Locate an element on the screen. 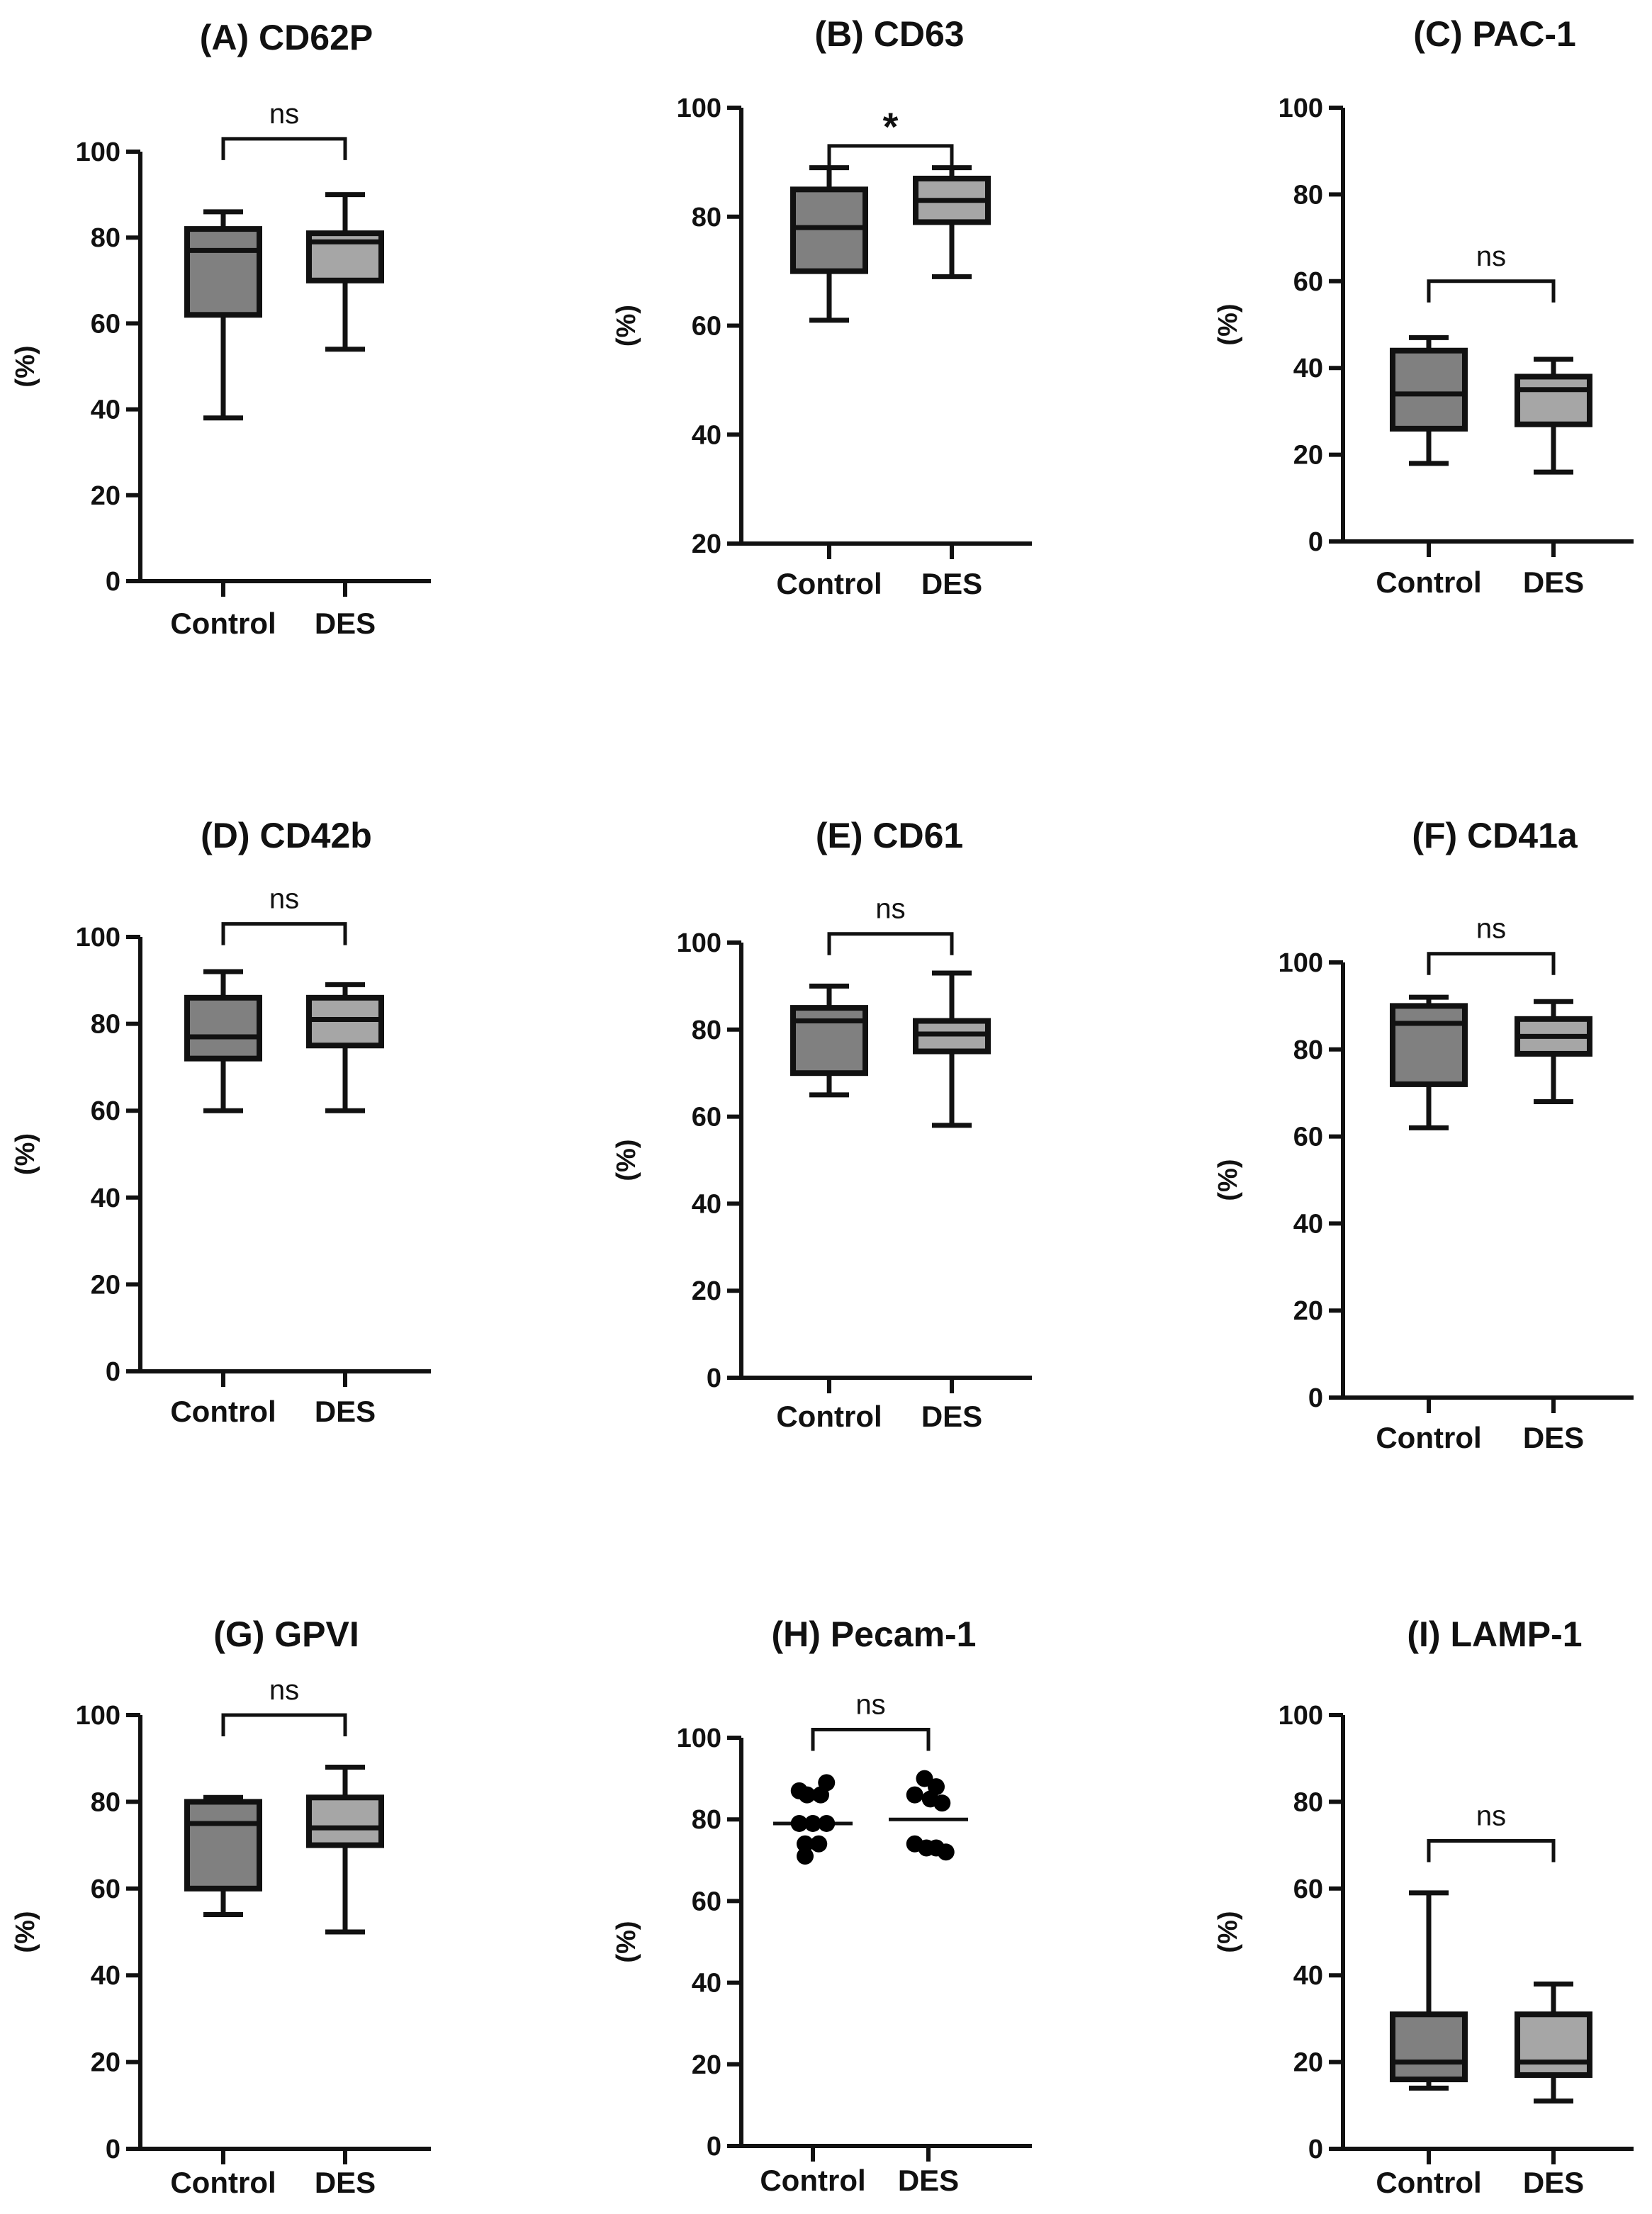  panel-g-title: (G) GPVI is located at coordinates (286, 1634).